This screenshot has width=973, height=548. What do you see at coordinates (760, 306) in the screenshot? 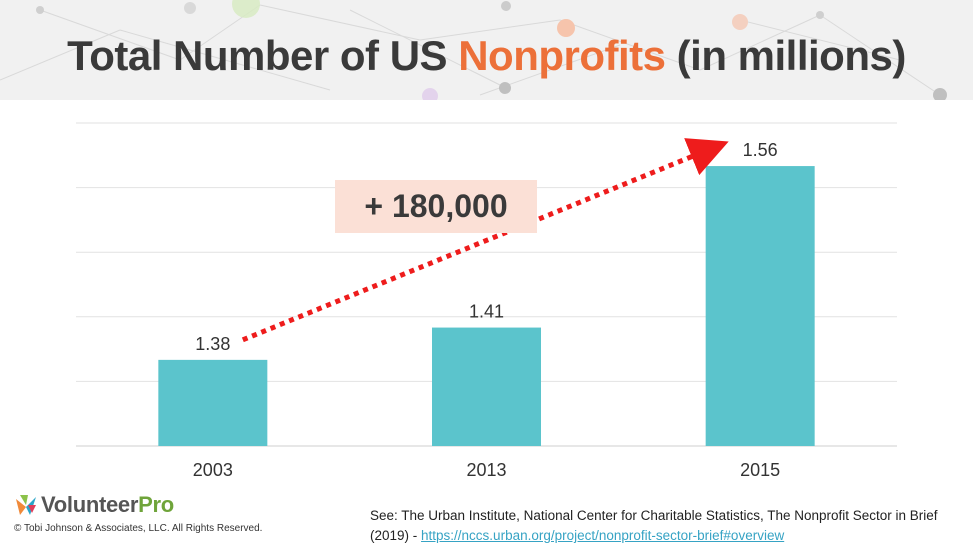
I see `bar-2015` at bounding box center [760, 306].